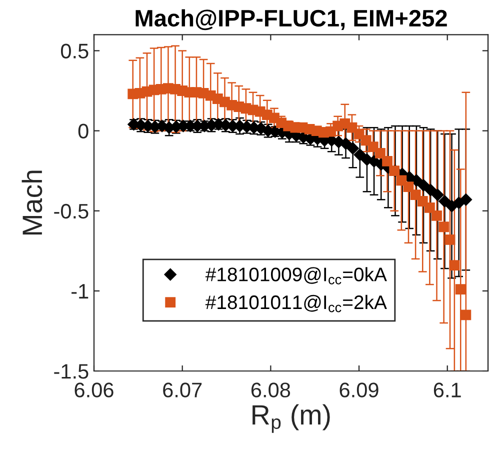 This screenshot has height=459, width=489. Describe the element at coordinates (94, 390) in the screenshot. I see `x-tick-label: 6.06` at that location.